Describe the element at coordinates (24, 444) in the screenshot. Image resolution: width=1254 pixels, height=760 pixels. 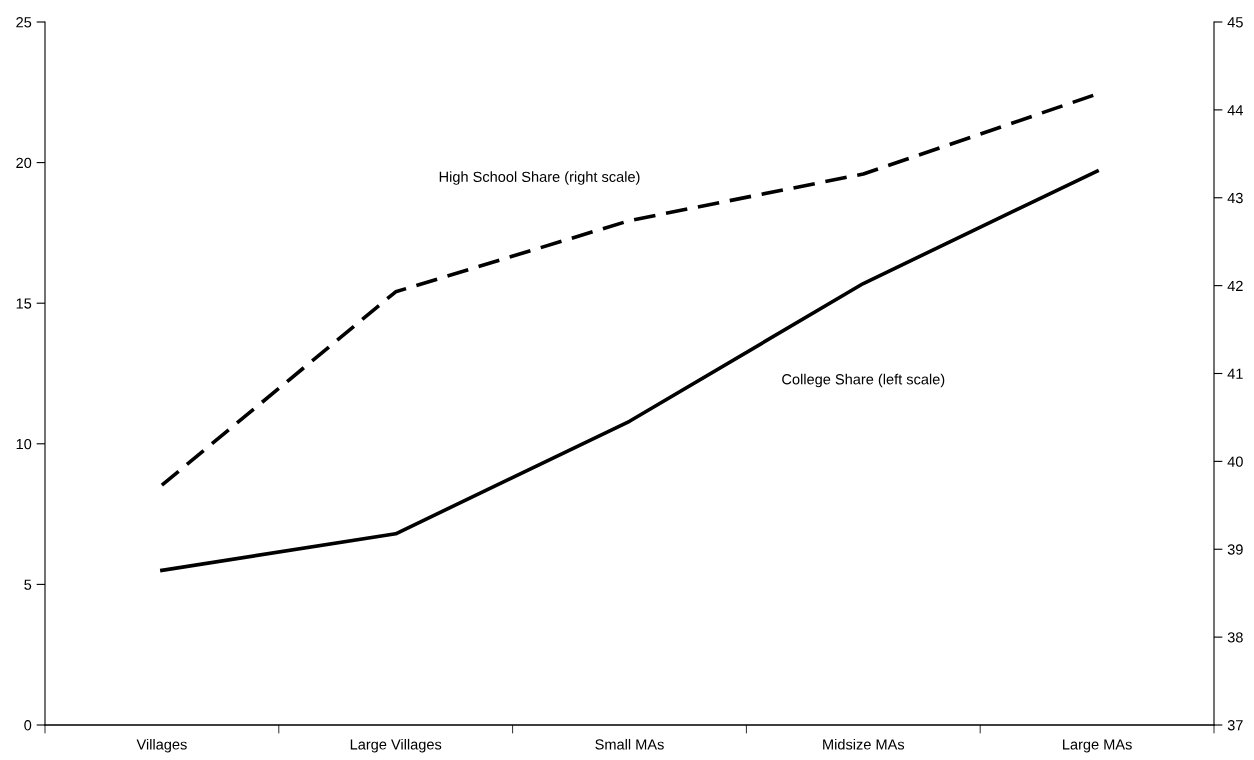
I see `y-tick-label: 10` at that location.